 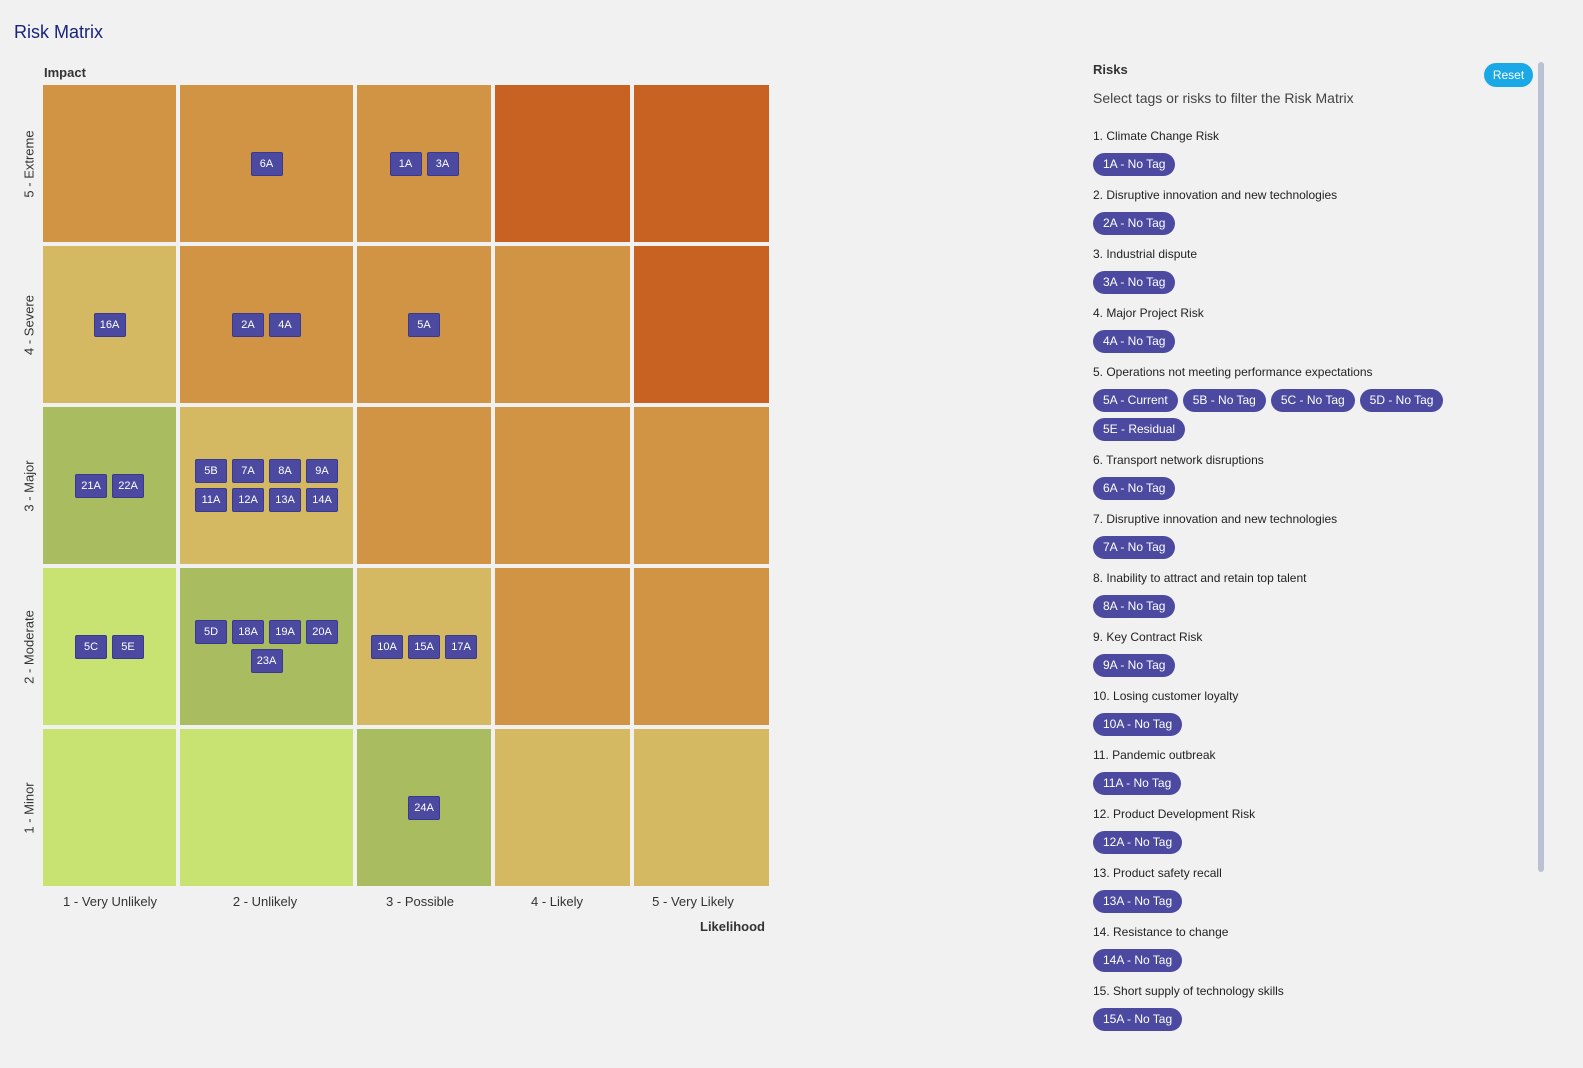 I want to click on risk-chip: 16A, so click(x=109, y=324).